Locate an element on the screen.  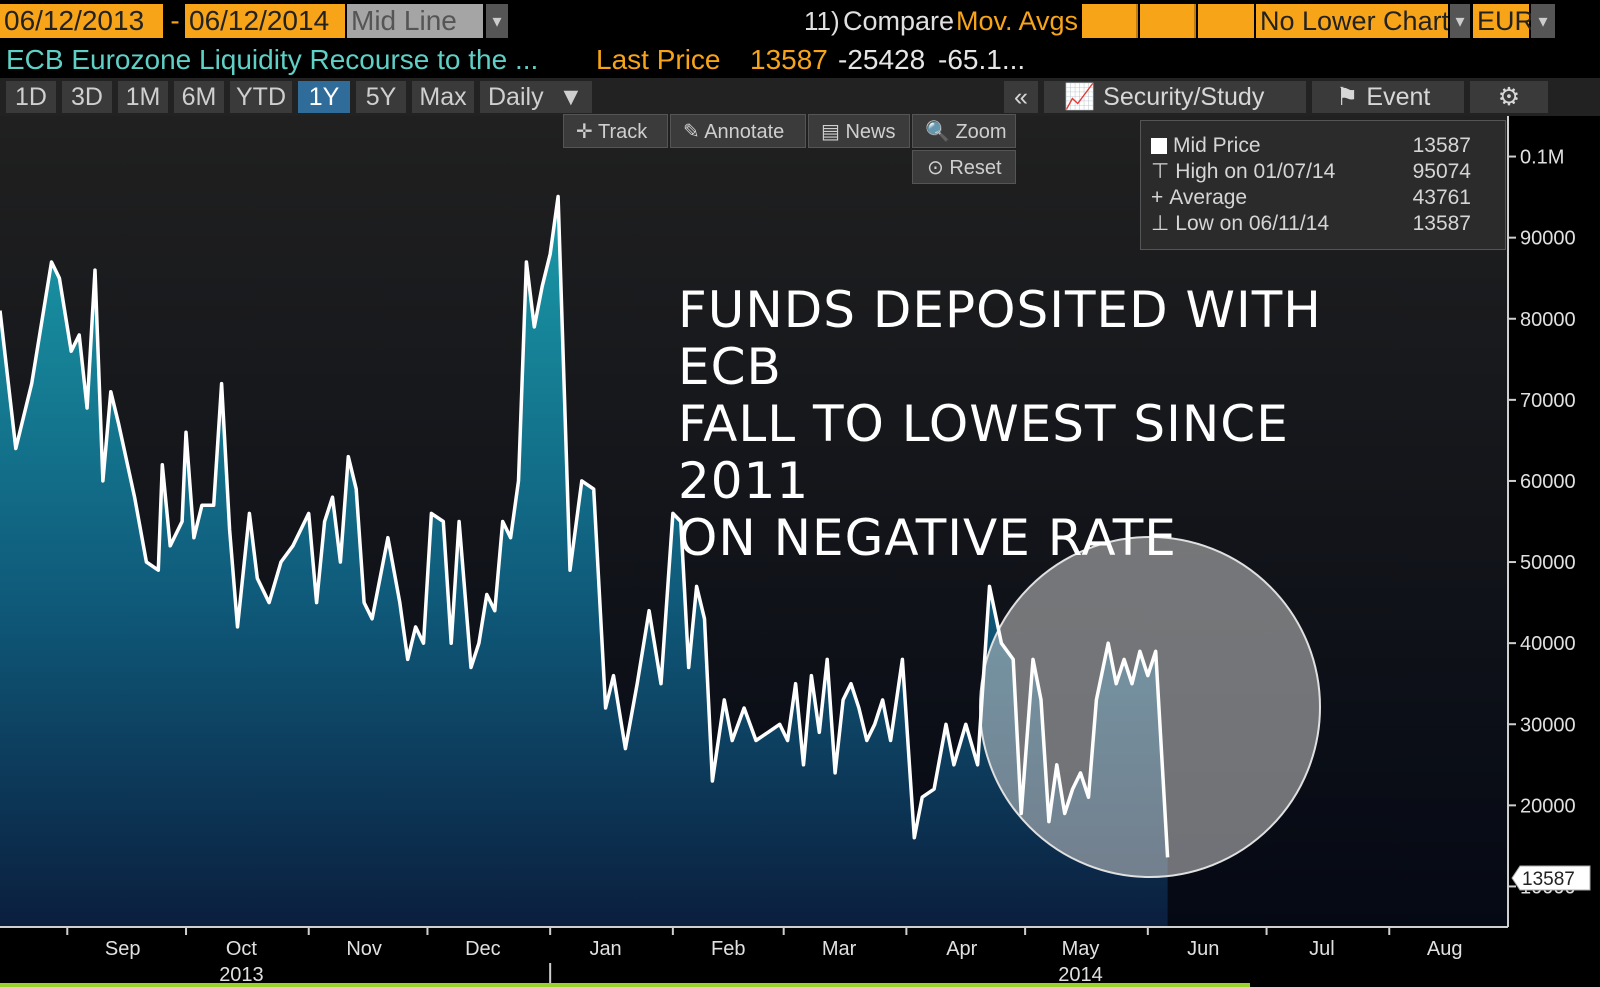
compare-number: 11) is located at coordinates (822, 21).